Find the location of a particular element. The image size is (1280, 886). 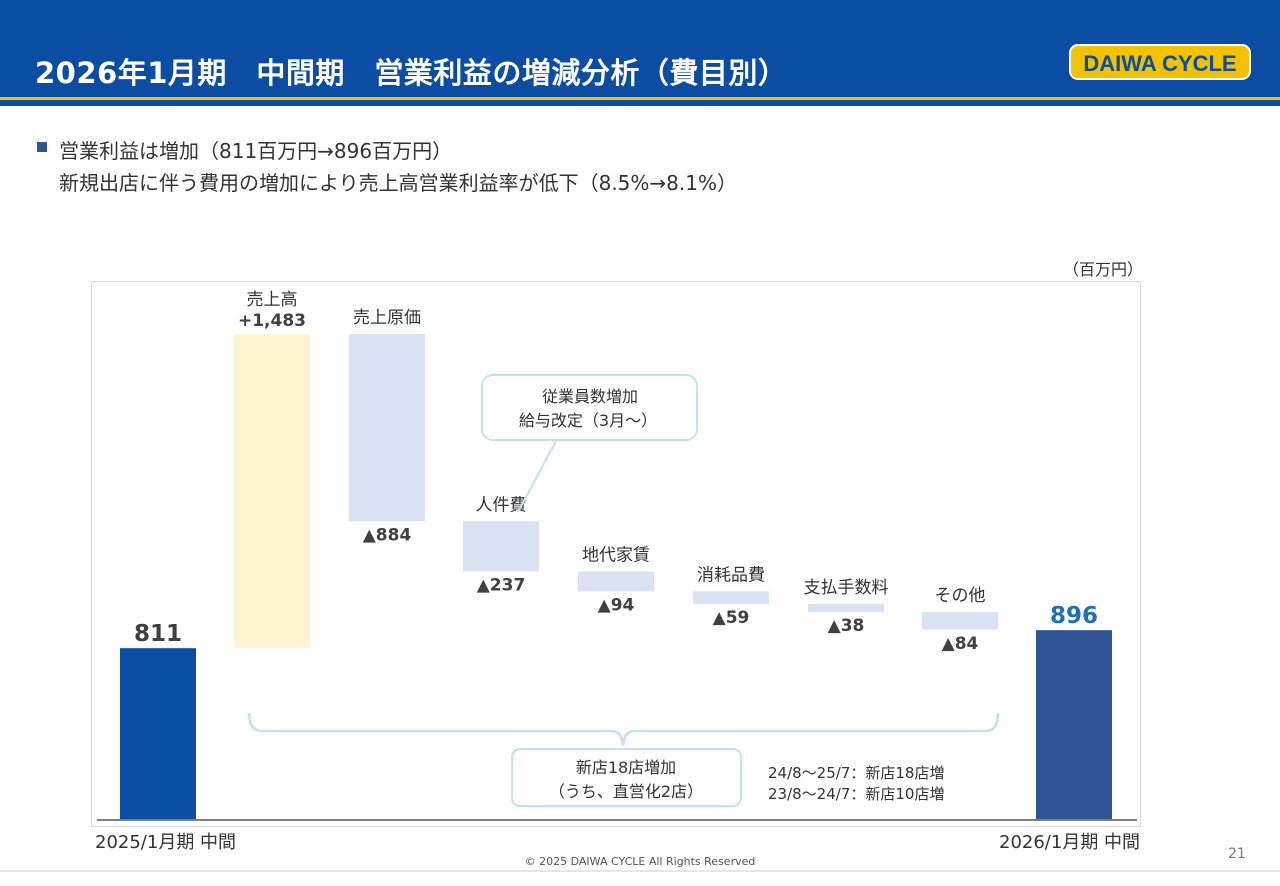

page-title: 2026年1月期 中間期 営業利益の増減分析（費目別） is located at coordinates (411, 73).